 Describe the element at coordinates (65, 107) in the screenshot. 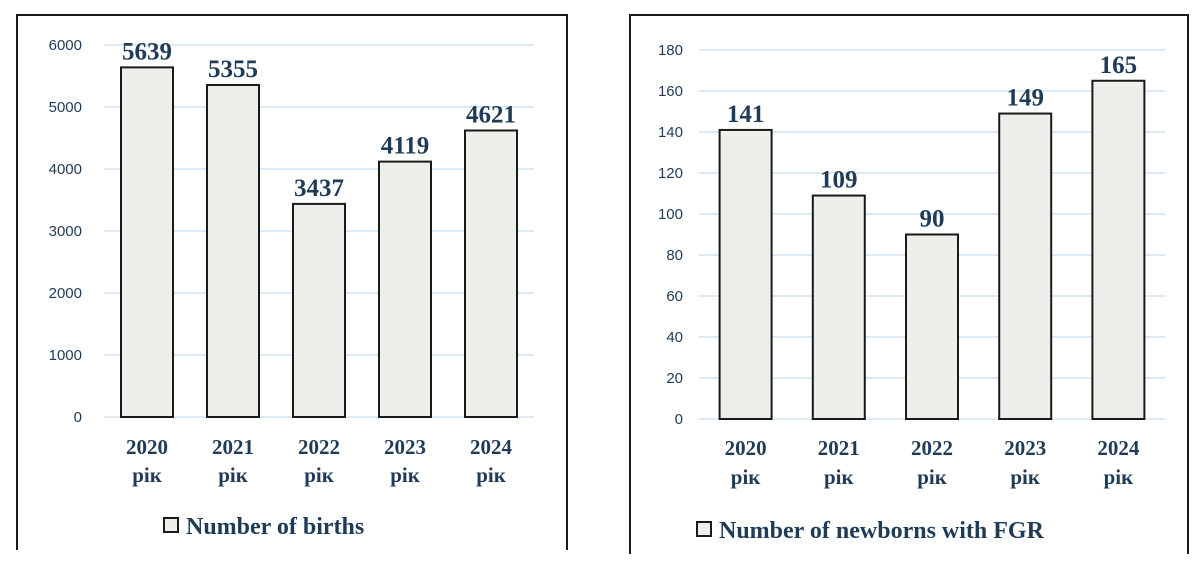

I see `y-tick-label: 5000` at that location.